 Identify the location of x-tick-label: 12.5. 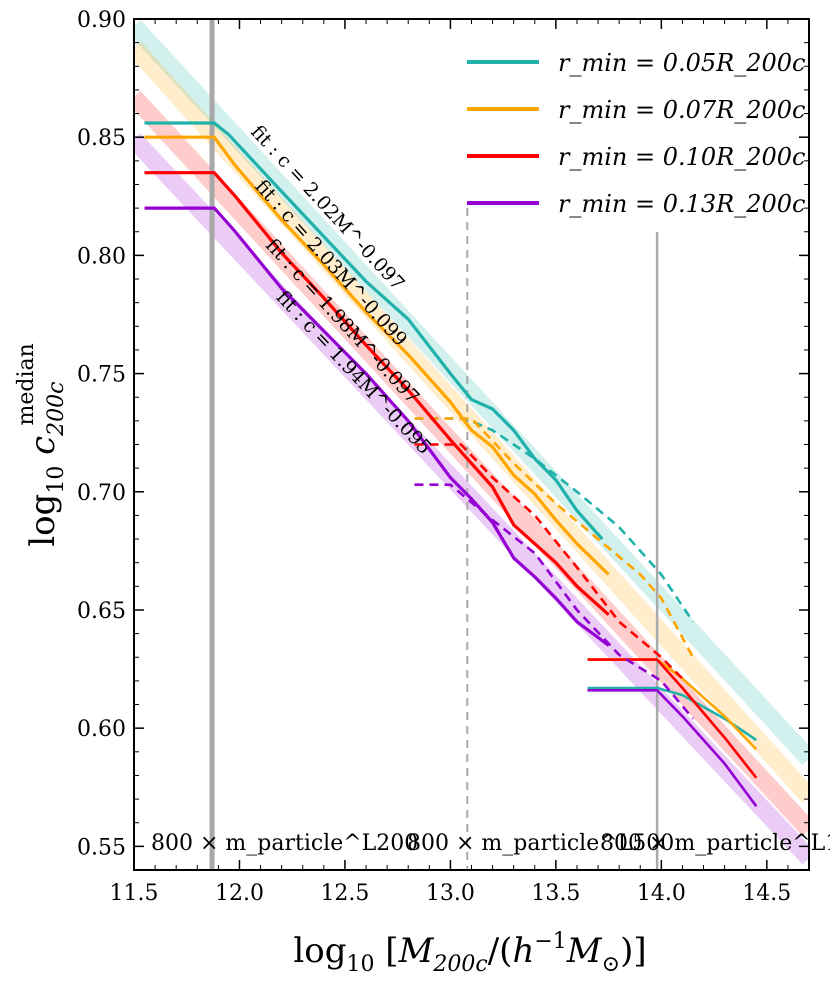
(344, 893).